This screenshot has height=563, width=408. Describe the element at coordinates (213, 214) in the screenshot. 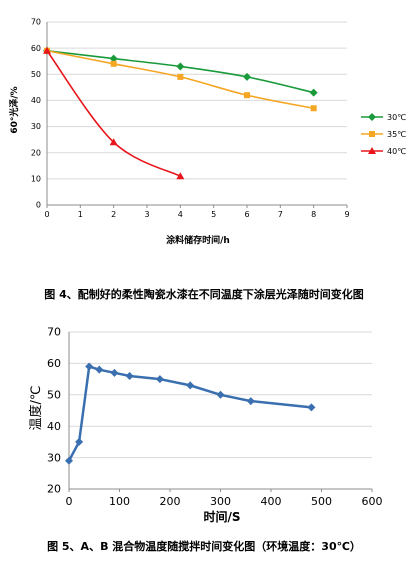

I see `x-tick-label: 5` at that location.